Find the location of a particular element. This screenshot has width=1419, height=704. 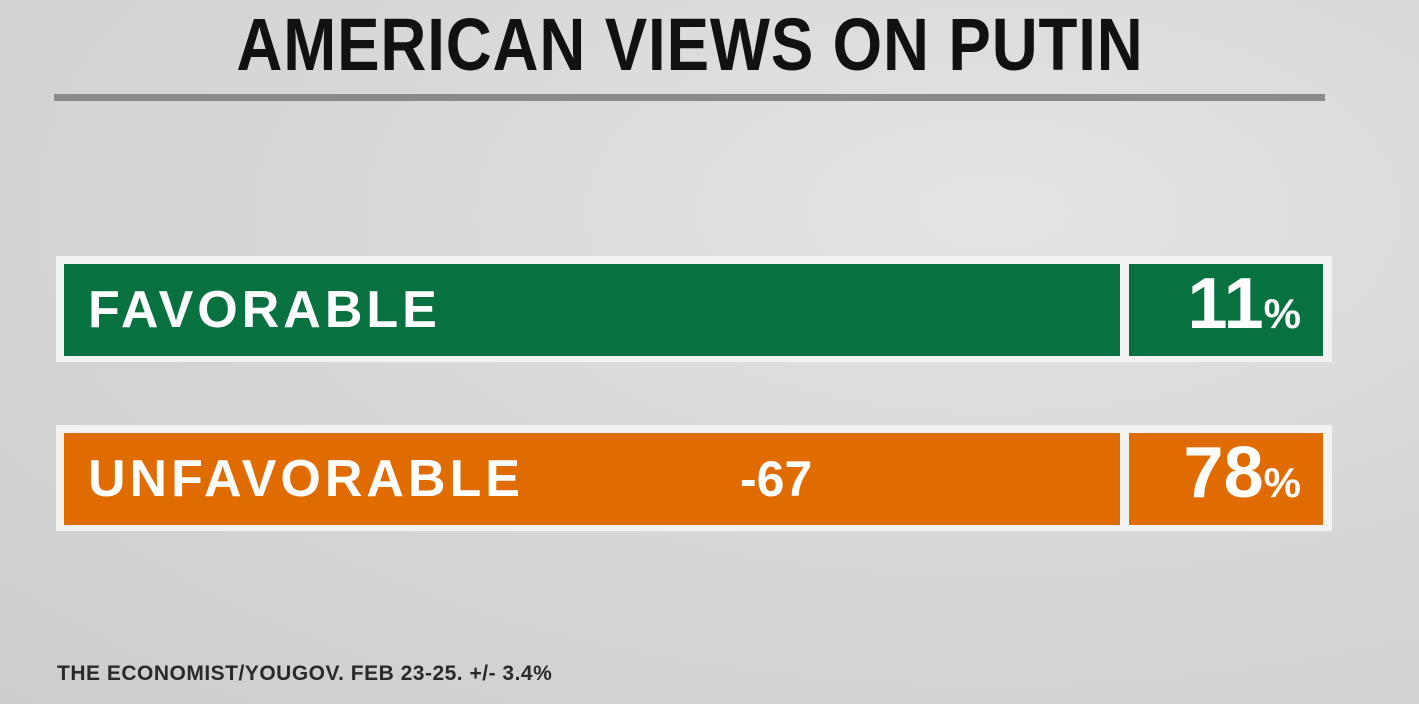

row-label: FAVORABLE is located at coordinates (264, 310).